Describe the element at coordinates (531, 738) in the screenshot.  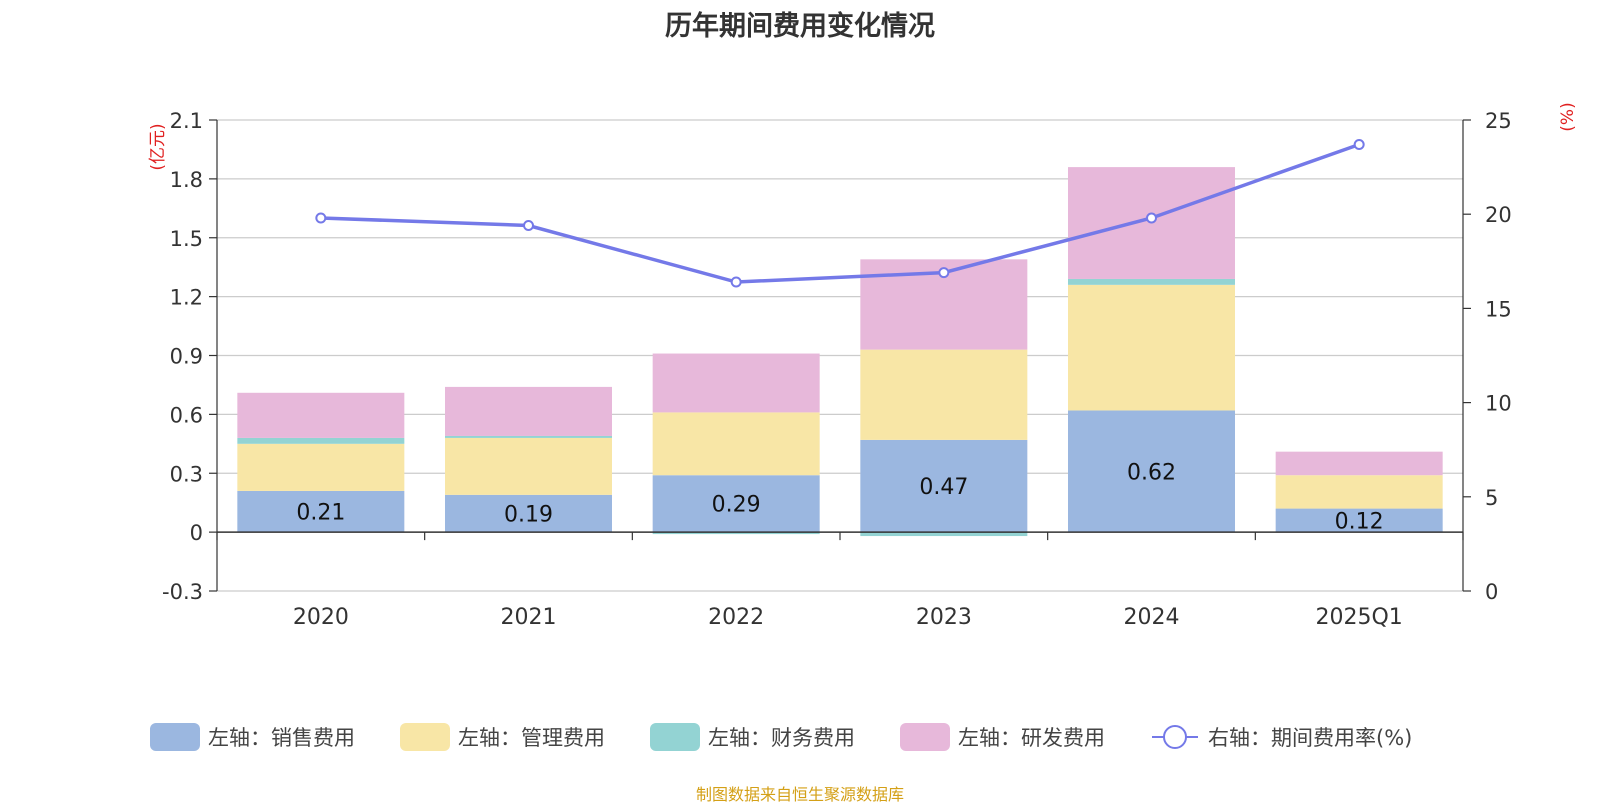
I see `legend-label-admin: 左轴：管理费用` at that location.